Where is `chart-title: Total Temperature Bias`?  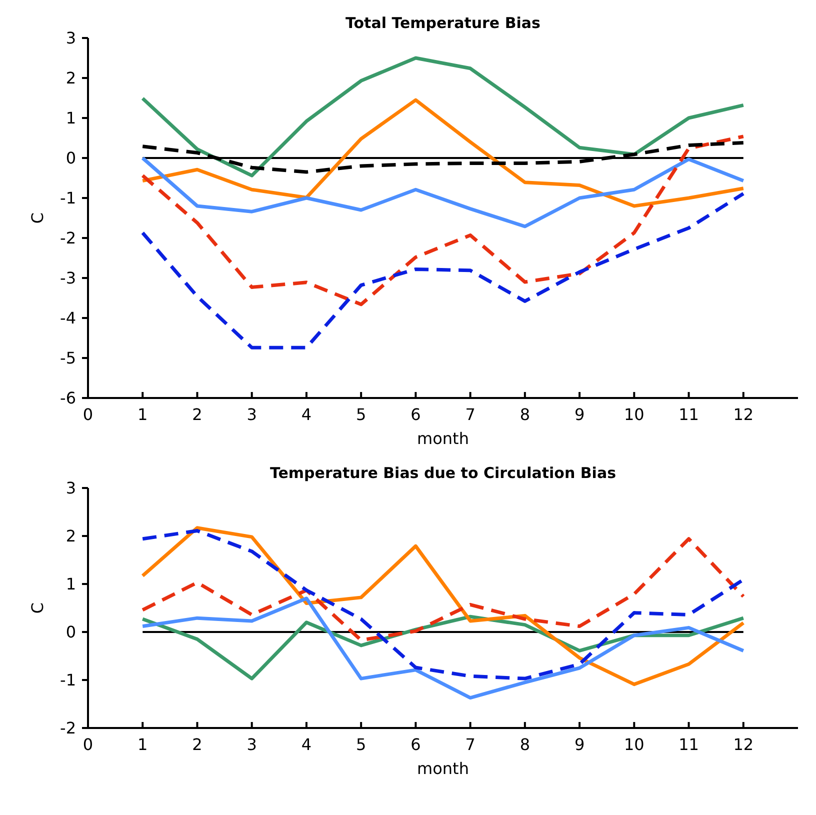
chart-title: Total Temperature Bias is located at coordinates (443, 23).